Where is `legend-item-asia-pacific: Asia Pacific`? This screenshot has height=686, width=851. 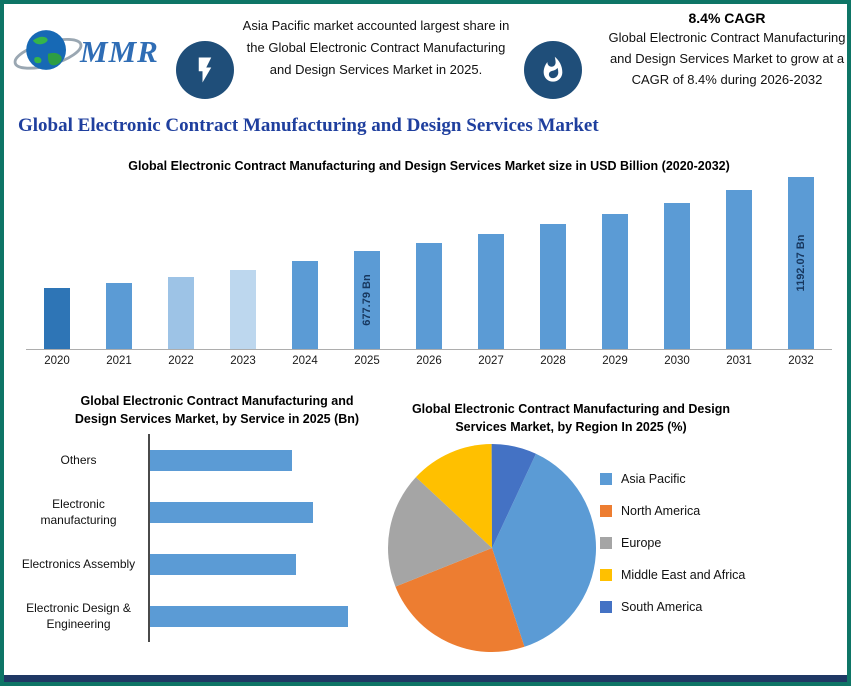 legend-item-asia-pacific: Asia Pacific is located at coordinates (672, 479).